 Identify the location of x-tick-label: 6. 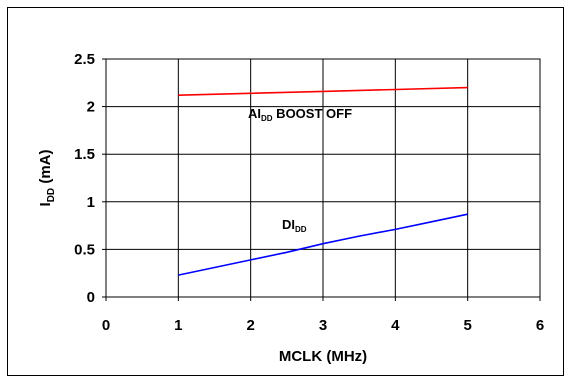
(540, 325).